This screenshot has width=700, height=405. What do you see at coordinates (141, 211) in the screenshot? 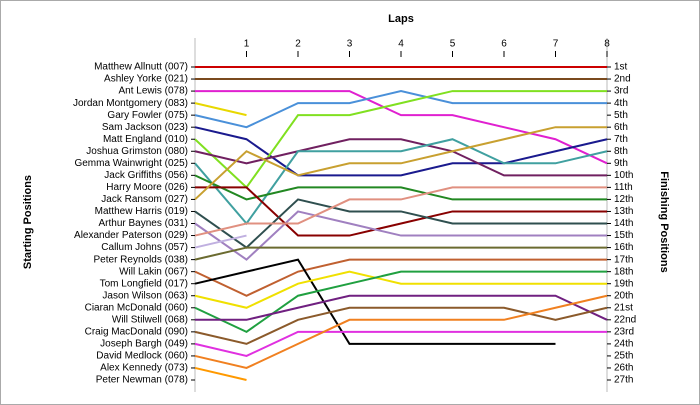
I see `start-label: Matthew Harris (019)` at bounding box center [141, 211].